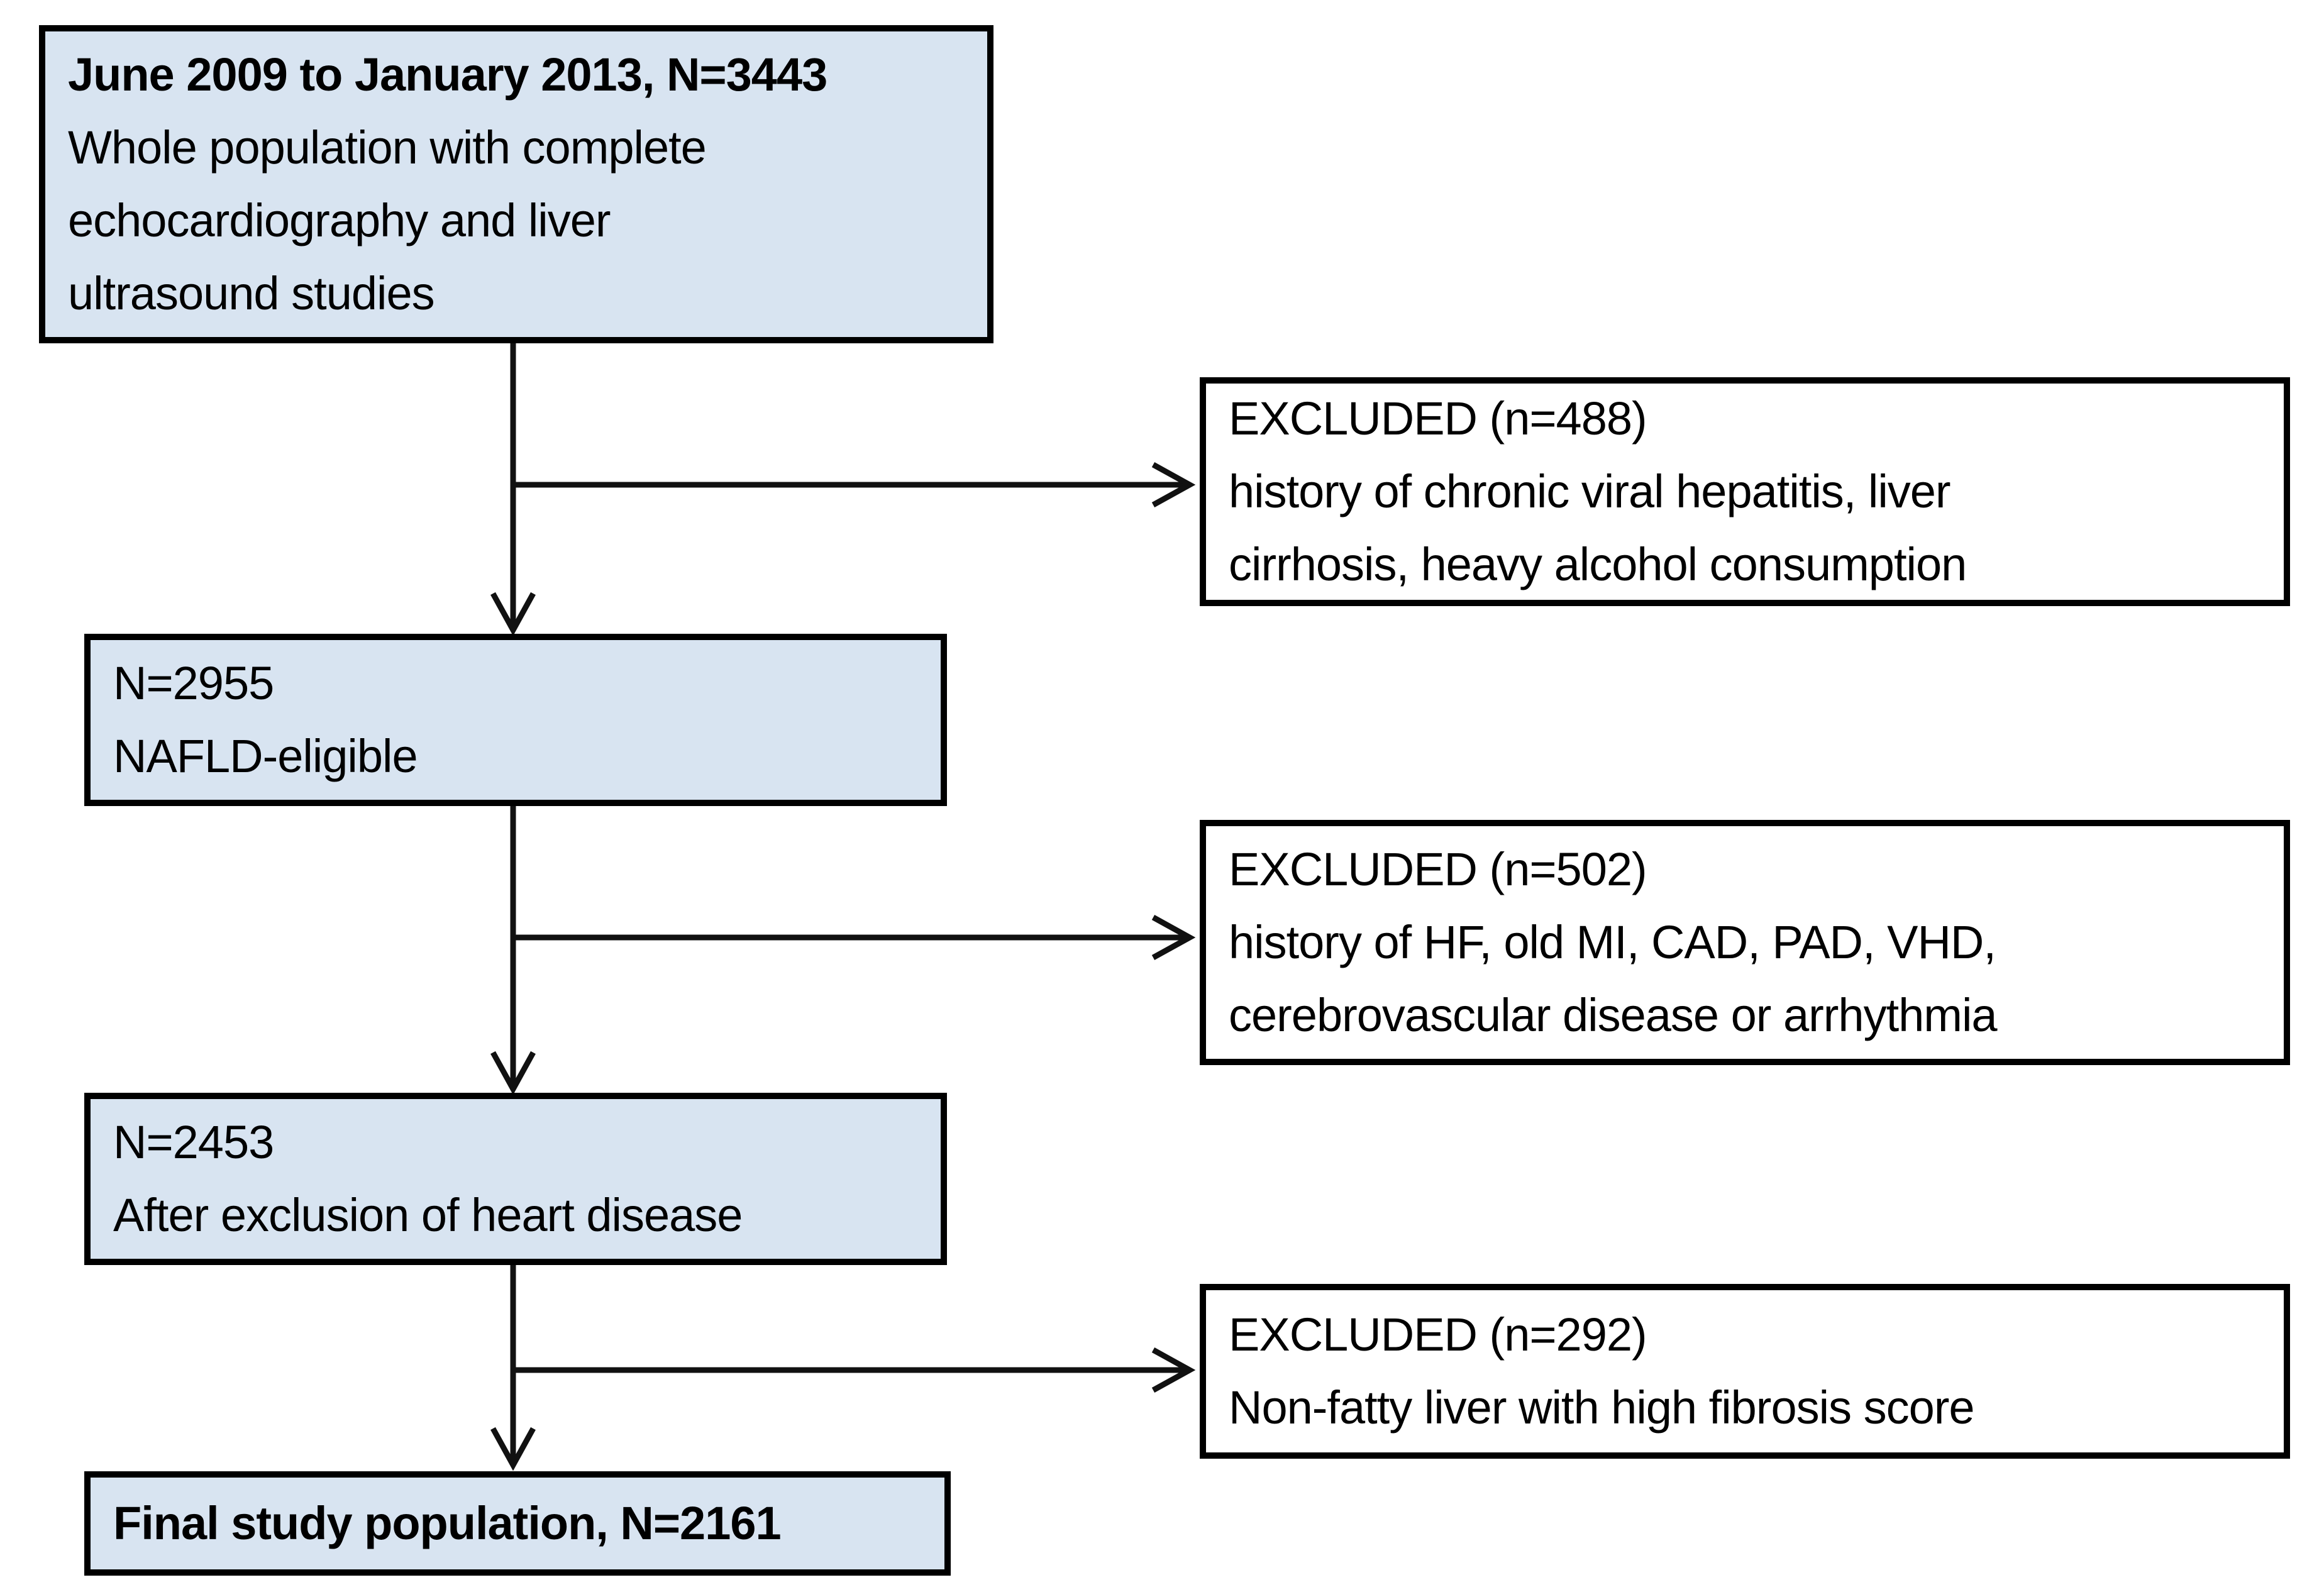 This screenshot has height=1592, width=2324. What do you see at coordinates (428, 1215) in the screenshot?
I see `heart-exclusion-label: After exclusion of heart disease` at bounding box center [428, 1215].